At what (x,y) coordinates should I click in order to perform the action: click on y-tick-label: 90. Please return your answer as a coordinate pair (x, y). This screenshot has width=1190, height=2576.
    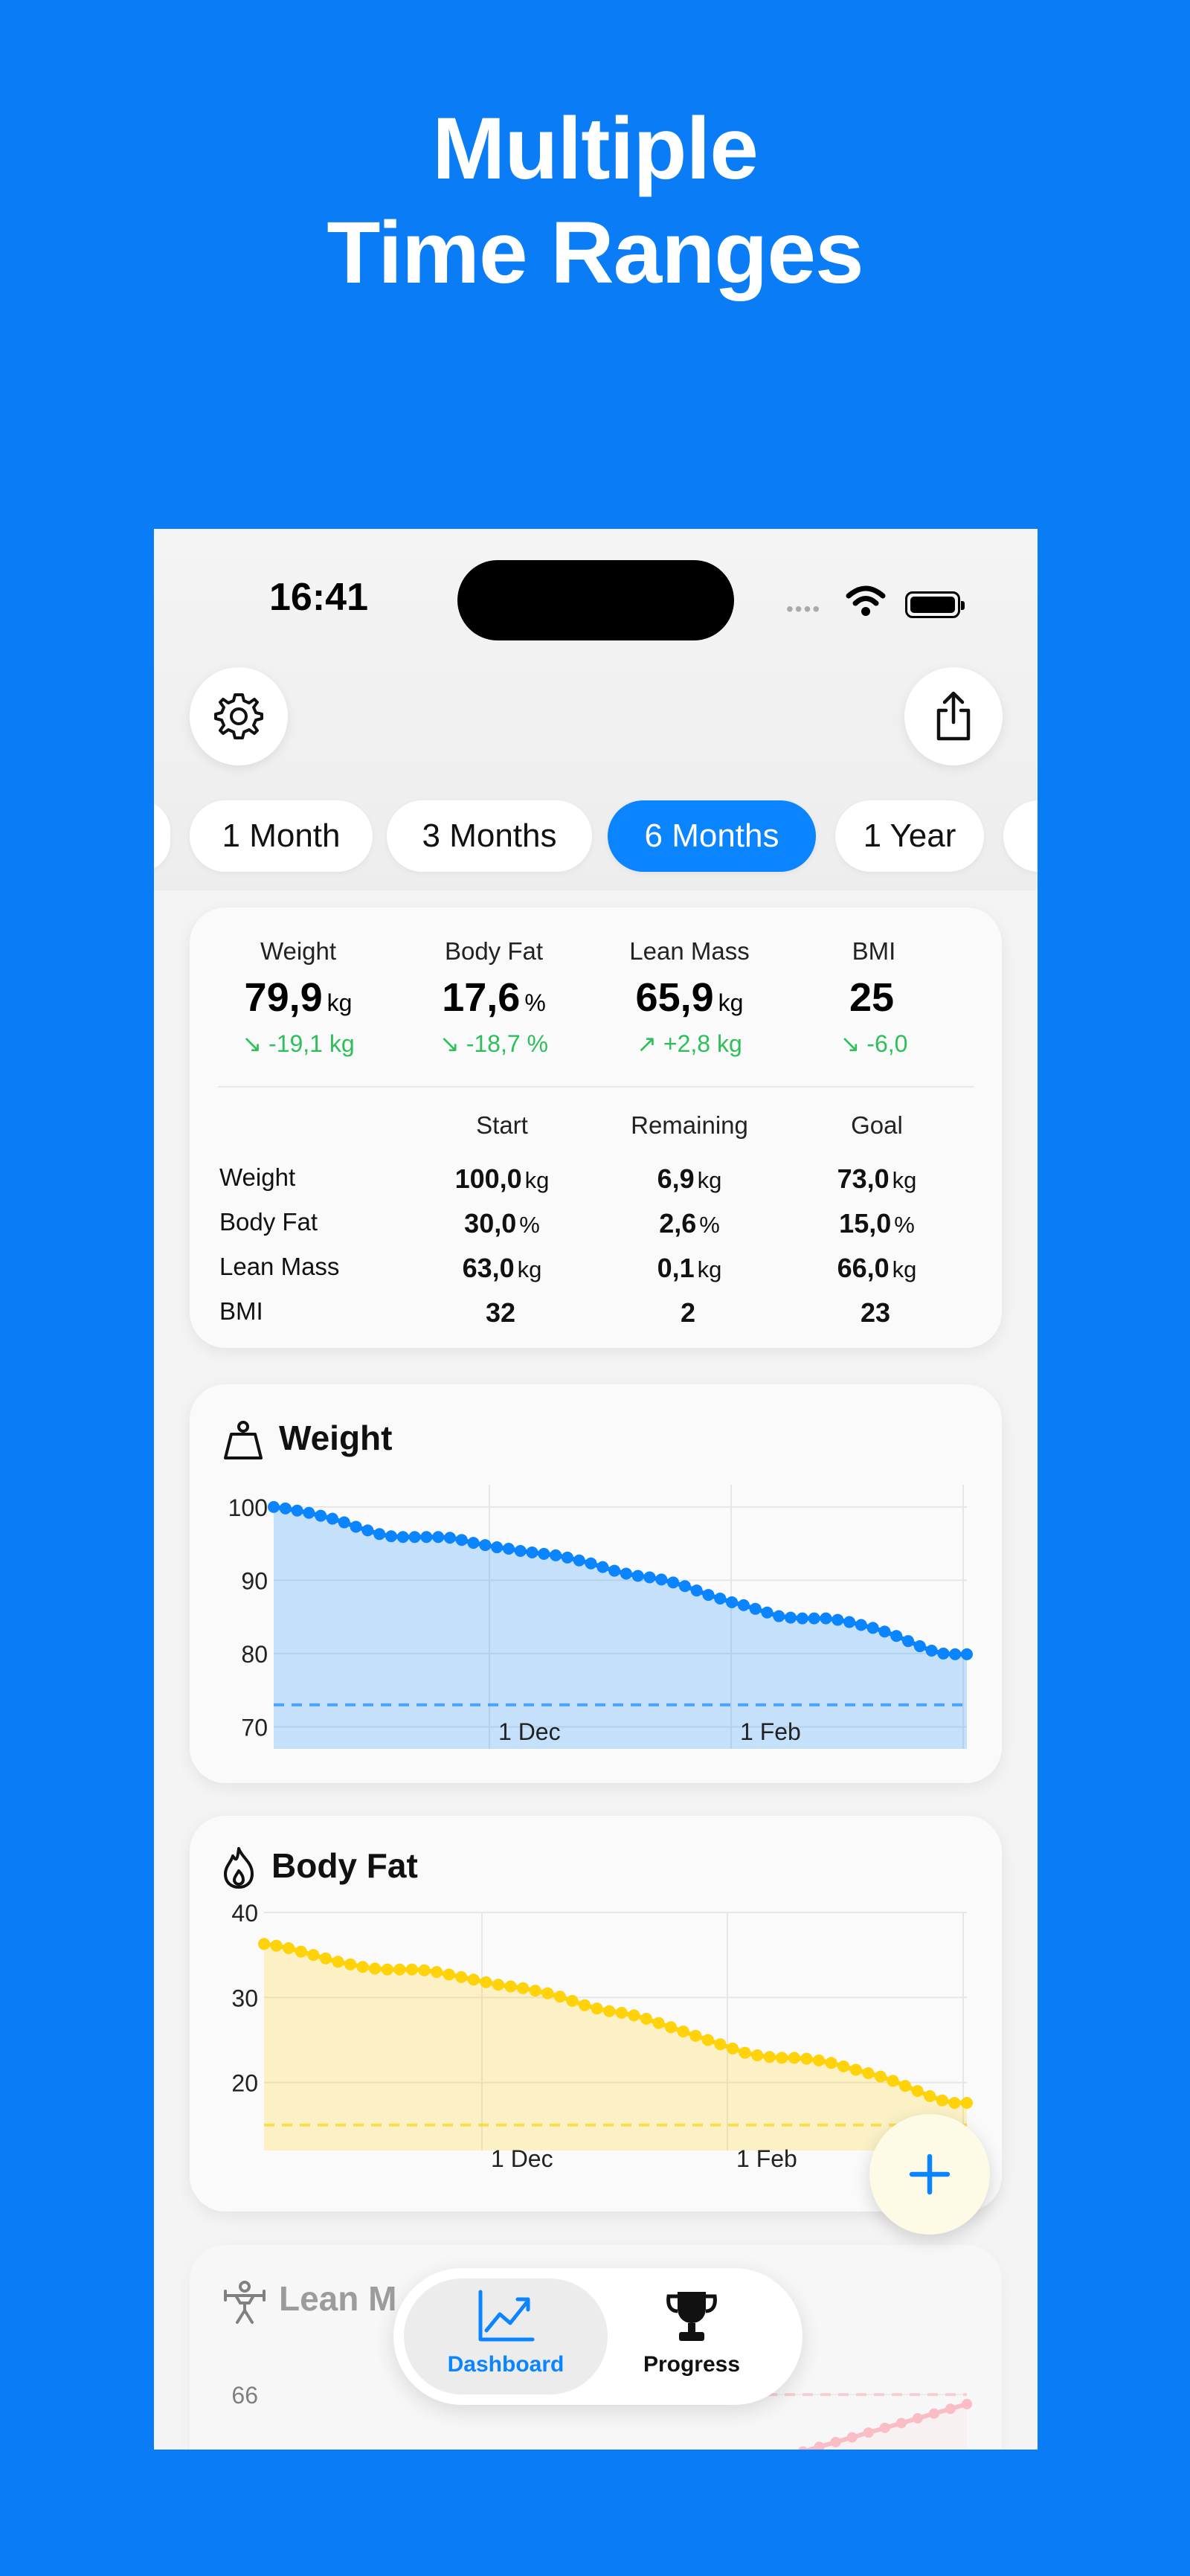
    Looking at the image, I should click on (255, 1580).